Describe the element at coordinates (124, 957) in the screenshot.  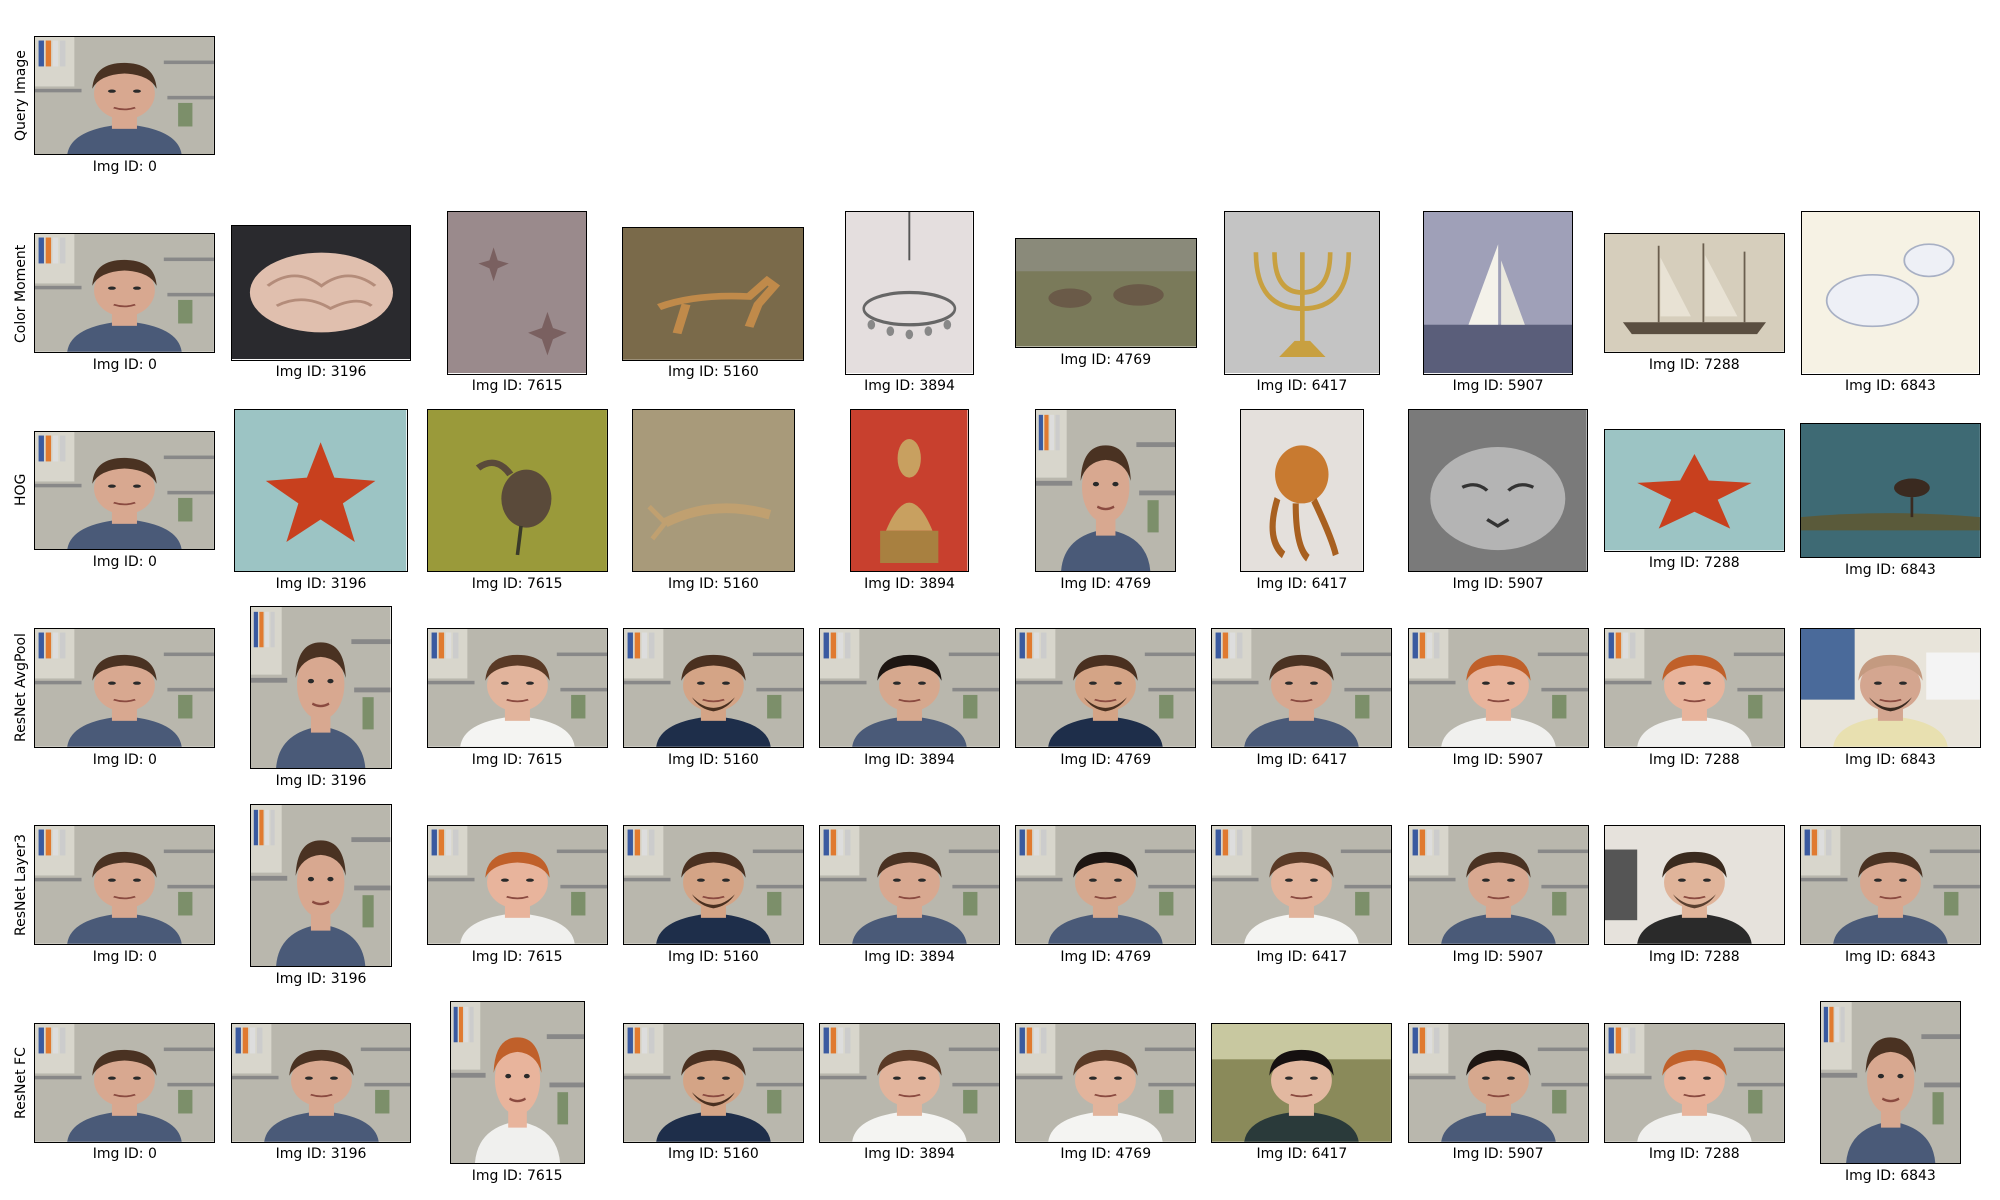
I see `image-id-caption: Img ID: 0` at that location.